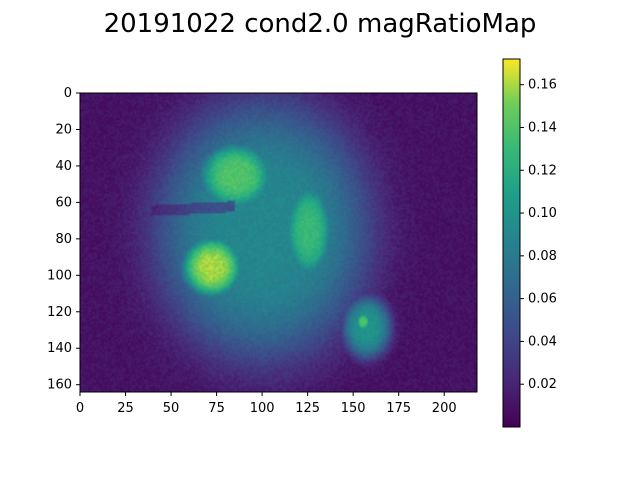 The image size is (640, 480). Describe the element at coordinates (63, 166) in the screenshot. I see `y-tick-label: 40` at that location.